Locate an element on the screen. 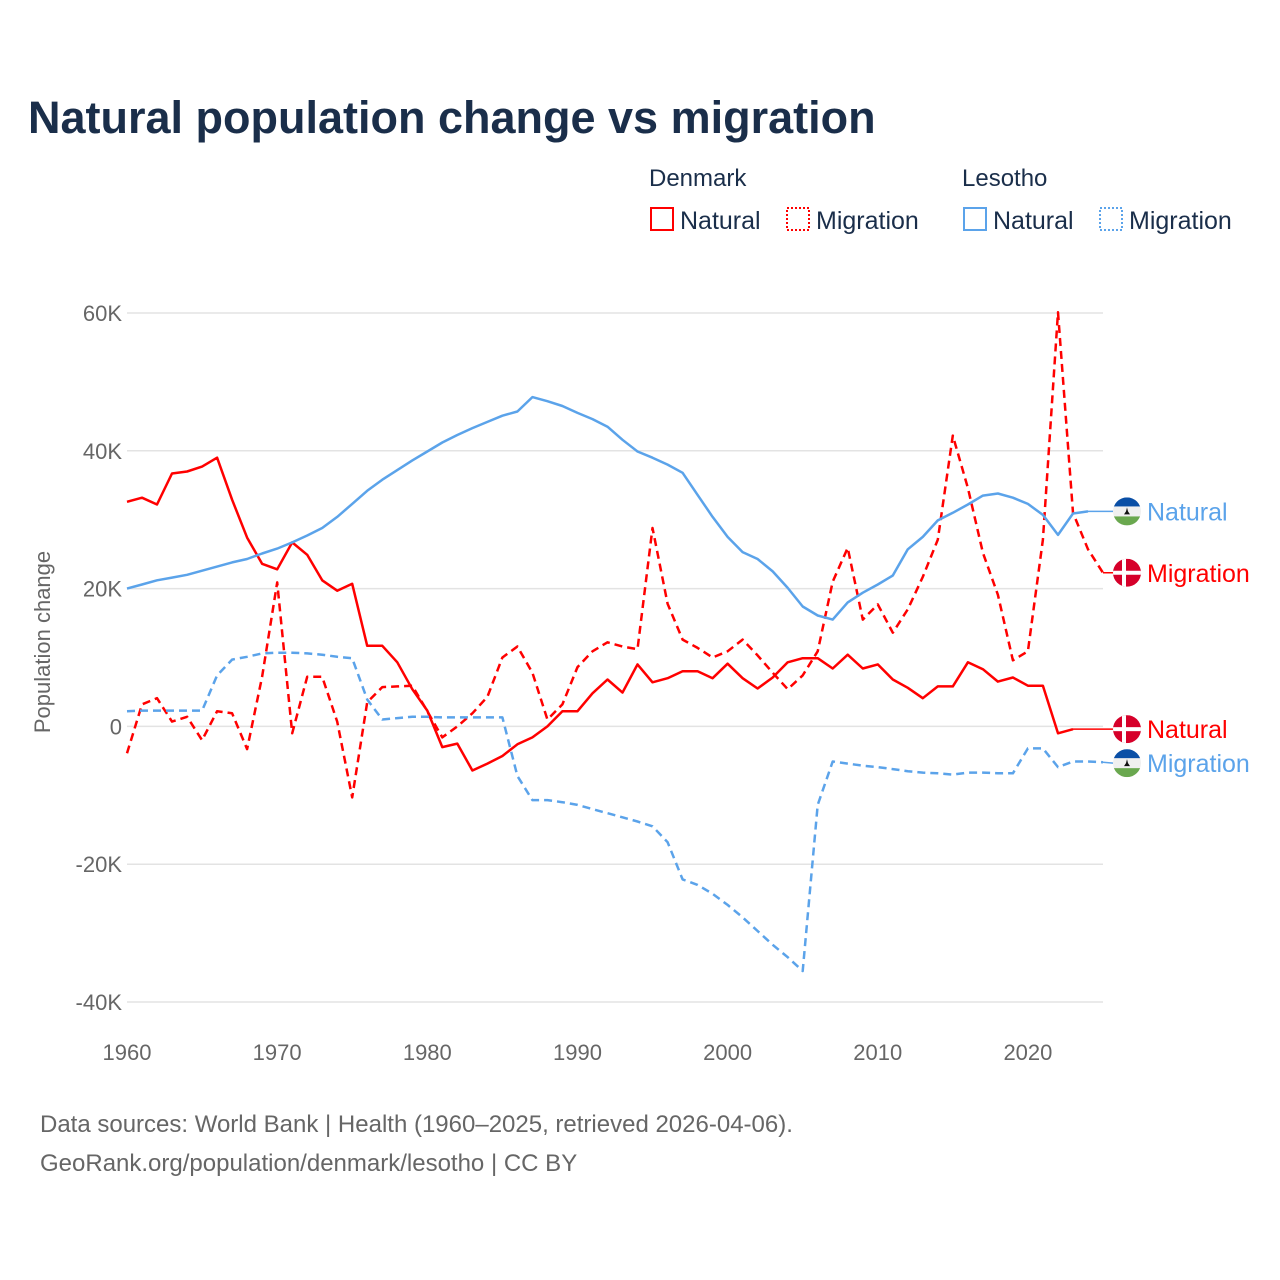 This screenshot has height=1280, width=1280. legend-swatch-lesotho-natural is located at coordinates (975, 219).